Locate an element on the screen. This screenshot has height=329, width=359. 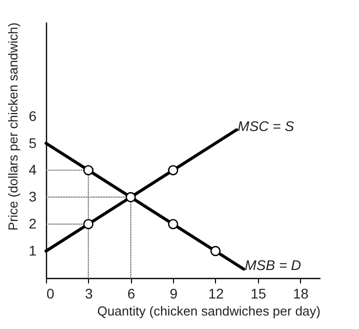
y-tick-label: 4 is located at coordinates (32, 170).